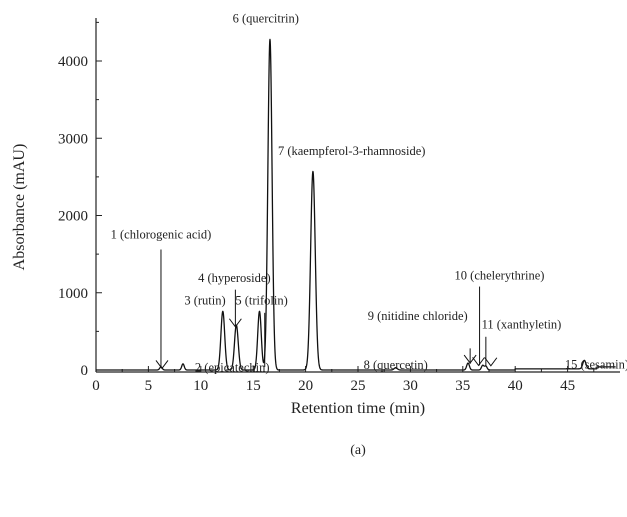 The image size is (627, 517). I want to click on x-tick-label: 40, so click(515, 386).